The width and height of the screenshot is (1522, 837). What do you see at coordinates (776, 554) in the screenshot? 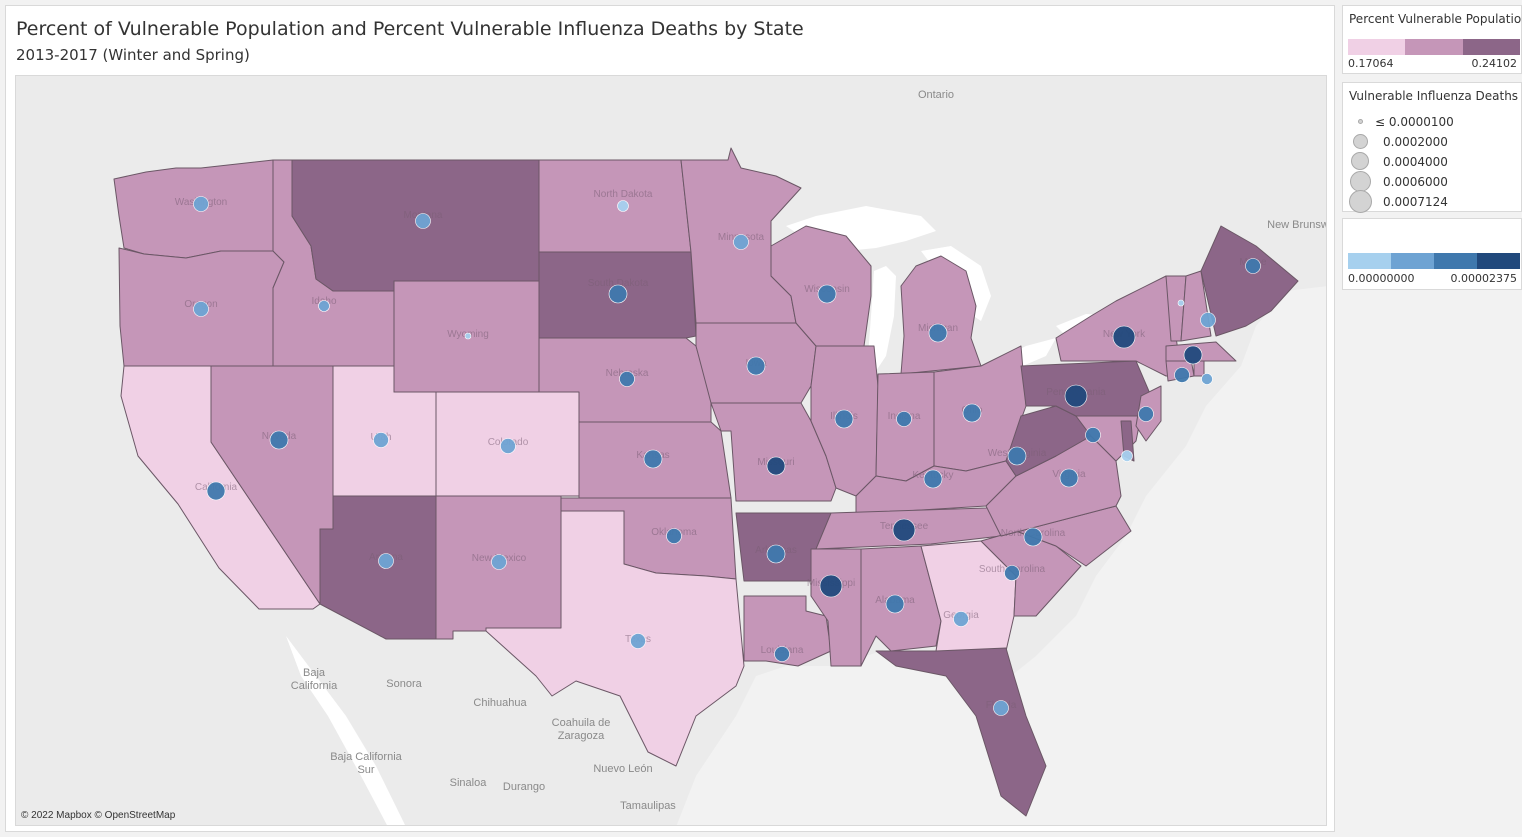
I see `deaths-circle-arkansas` at bounding box center [776, 554].